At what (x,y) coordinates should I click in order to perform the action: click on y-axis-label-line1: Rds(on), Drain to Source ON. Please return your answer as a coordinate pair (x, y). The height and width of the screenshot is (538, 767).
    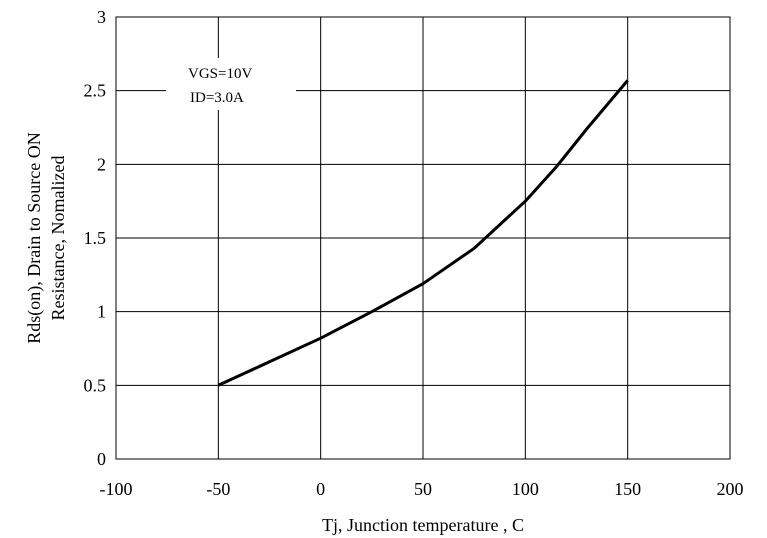
    Looking at the image, I should click on (34, 237).